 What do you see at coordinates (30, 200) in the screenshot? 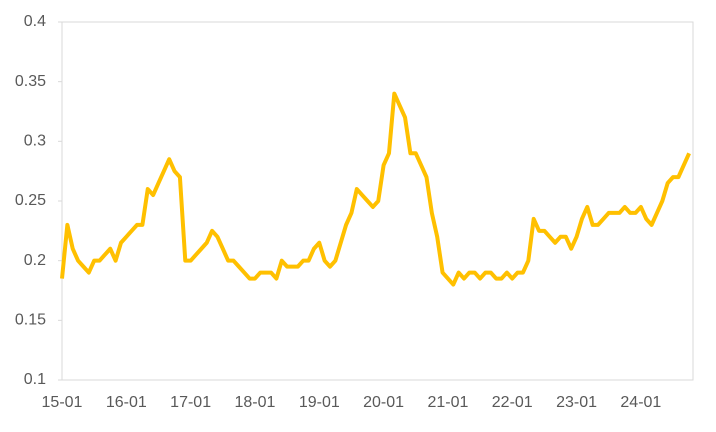
I see `y-tick-label: 0.25` at bounding box center [30, 200].